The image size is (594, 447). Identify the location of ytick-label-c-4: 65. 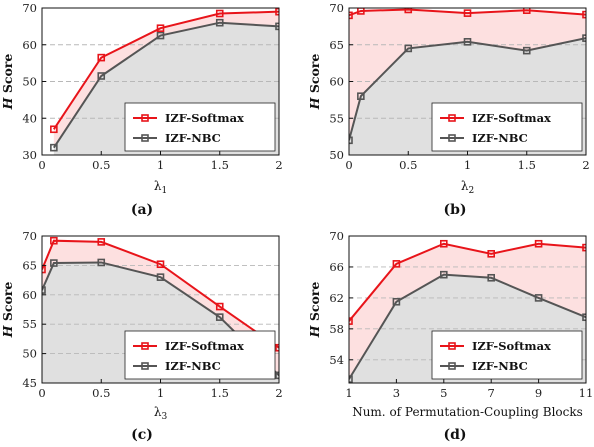
(29, 265).